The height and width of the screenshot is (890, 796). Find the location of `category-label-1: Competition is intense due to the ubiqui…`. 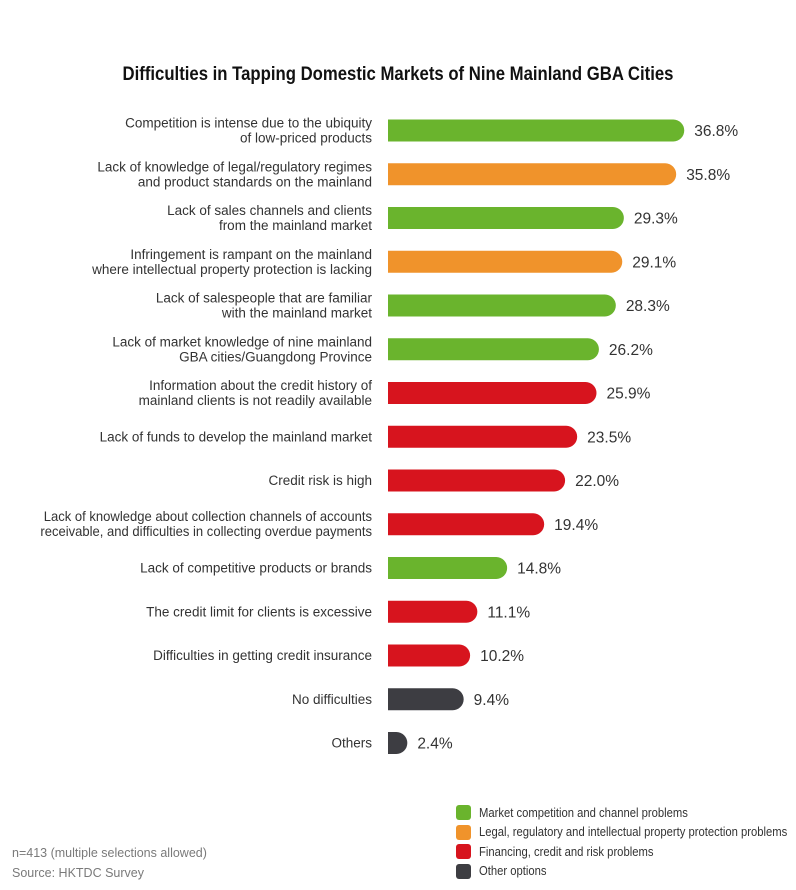

category-label-1: Competition is intense due to the ubiqui… is located at coordinates (248, 131).